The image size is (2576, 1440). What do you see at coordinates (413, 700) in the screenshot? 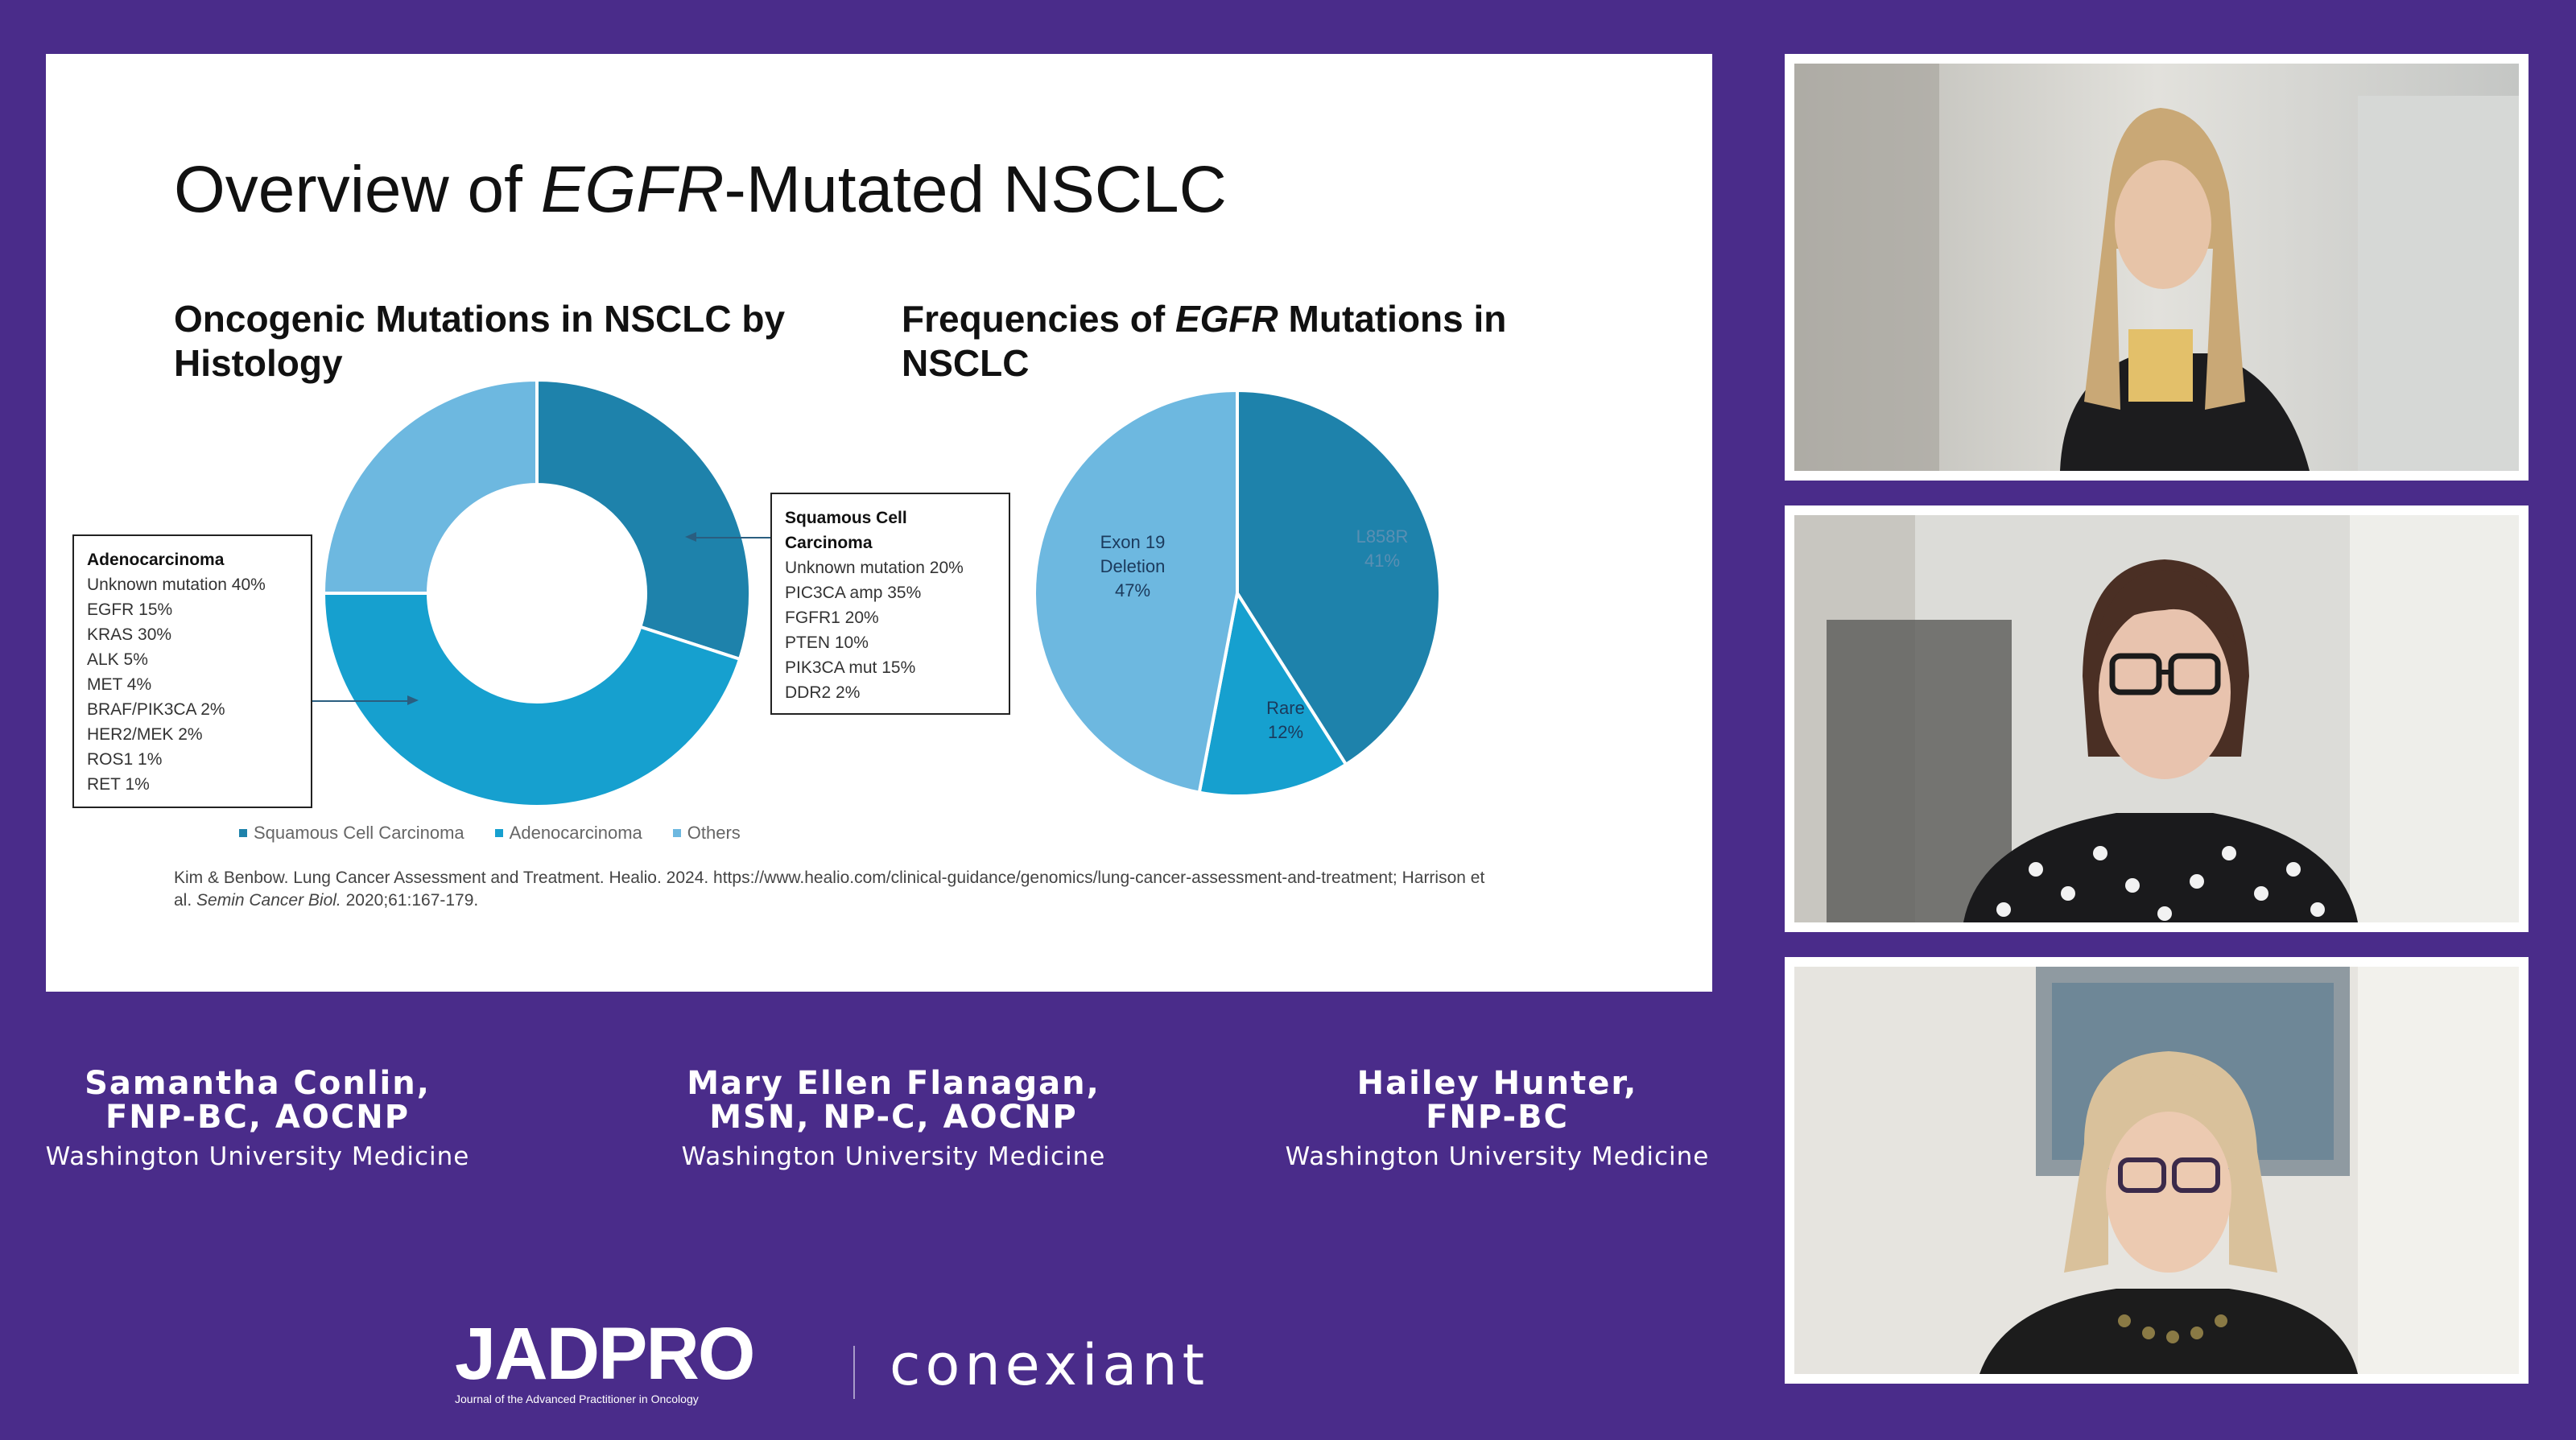
I see `adeno-connector-arrow` at bounding box center [413, 700].